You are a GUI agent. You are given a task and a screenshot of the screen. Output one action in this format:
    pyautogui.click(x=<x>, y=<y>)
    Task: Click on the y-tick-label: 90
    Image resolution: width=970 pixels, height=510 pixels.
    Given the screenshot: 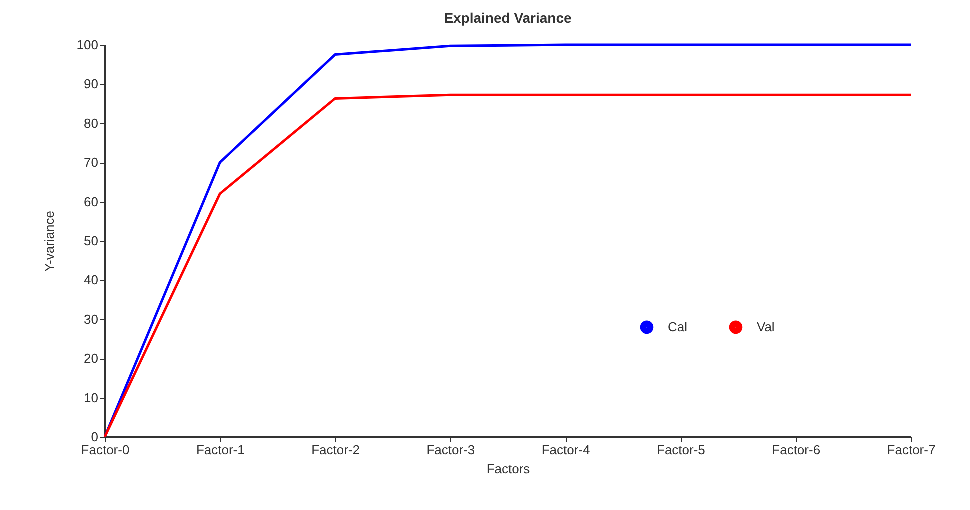 What is the action you would take?
    pyautogui.click(x=91, y=84)
    